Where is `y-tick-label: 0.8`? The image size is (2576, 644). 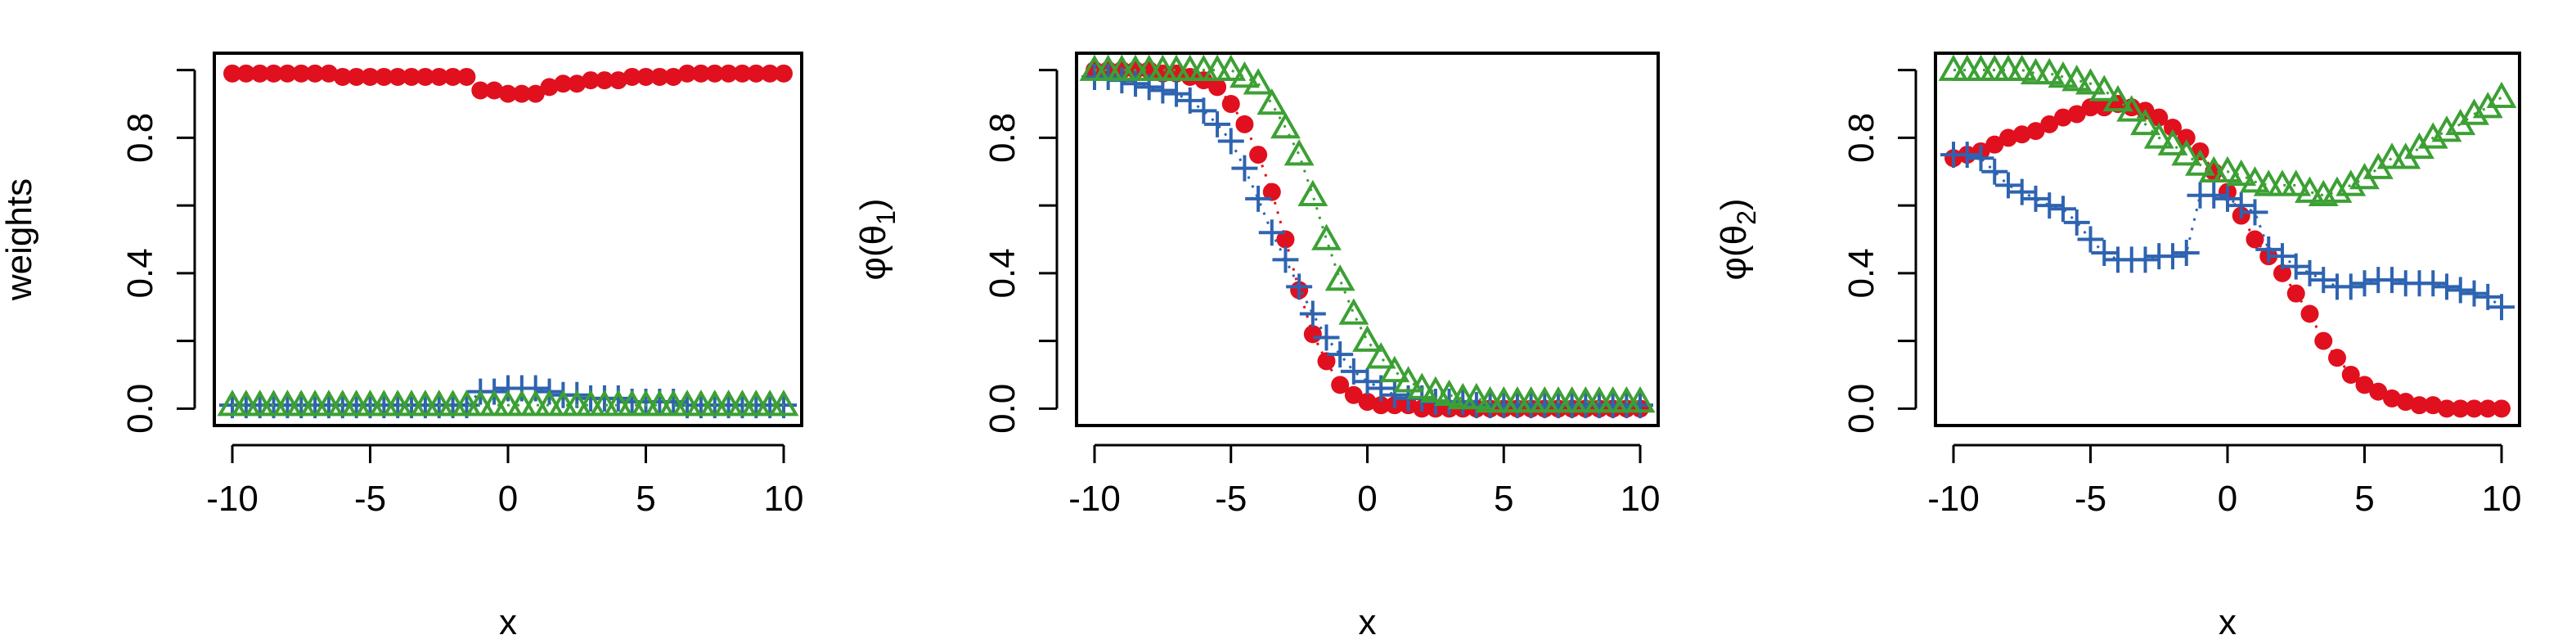 y-tick-label: 0.8 is located at coordinates (140, 138).